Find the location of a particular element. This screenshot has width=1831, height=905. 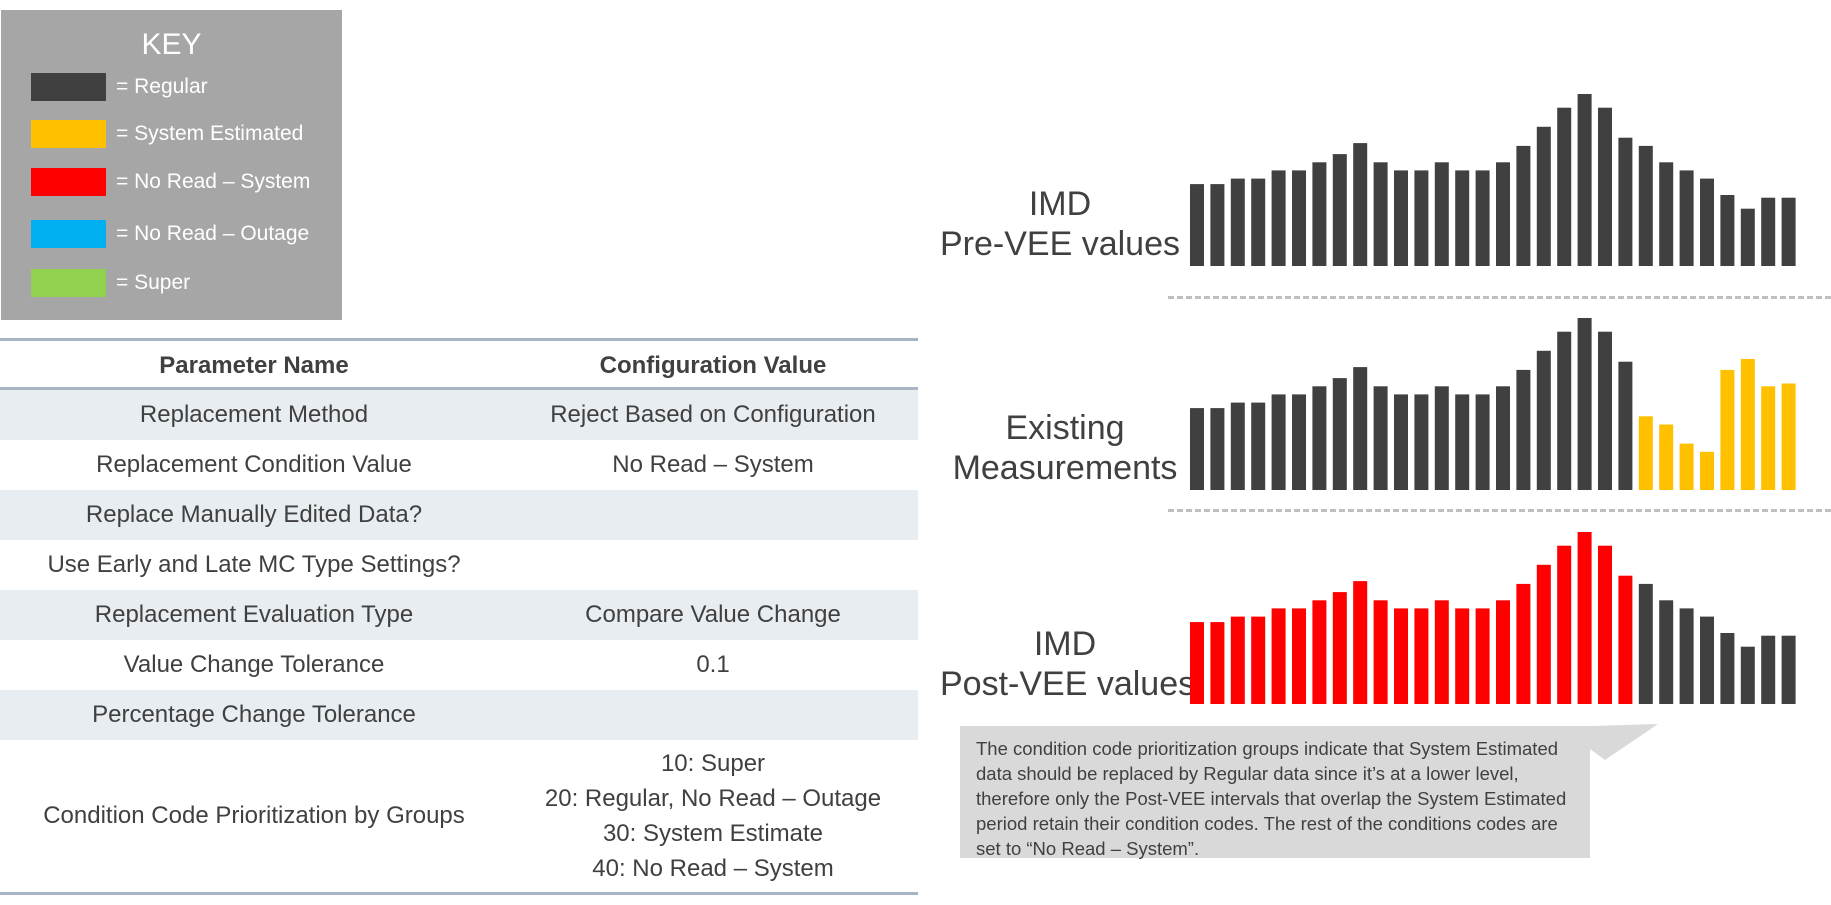

key-title: KEY is located at coordinates (171, 44).